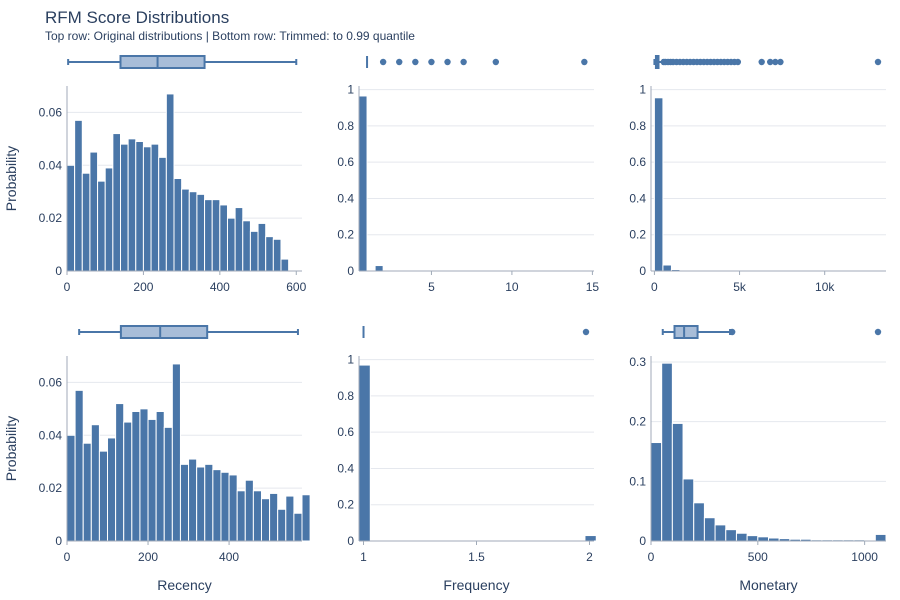  Describe the element at coordinates (758, 557) in the screenshot. I see `x-tick-label: 500` at that location.